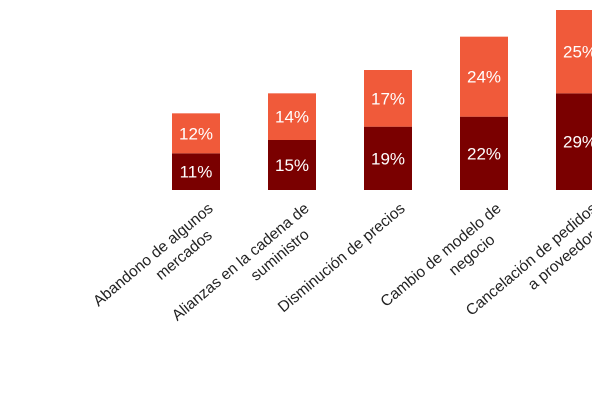 Image resolution: width=592 pixels, height=394 pixels. I want to click on data-label-1-0: 12%, so click(196, 133).